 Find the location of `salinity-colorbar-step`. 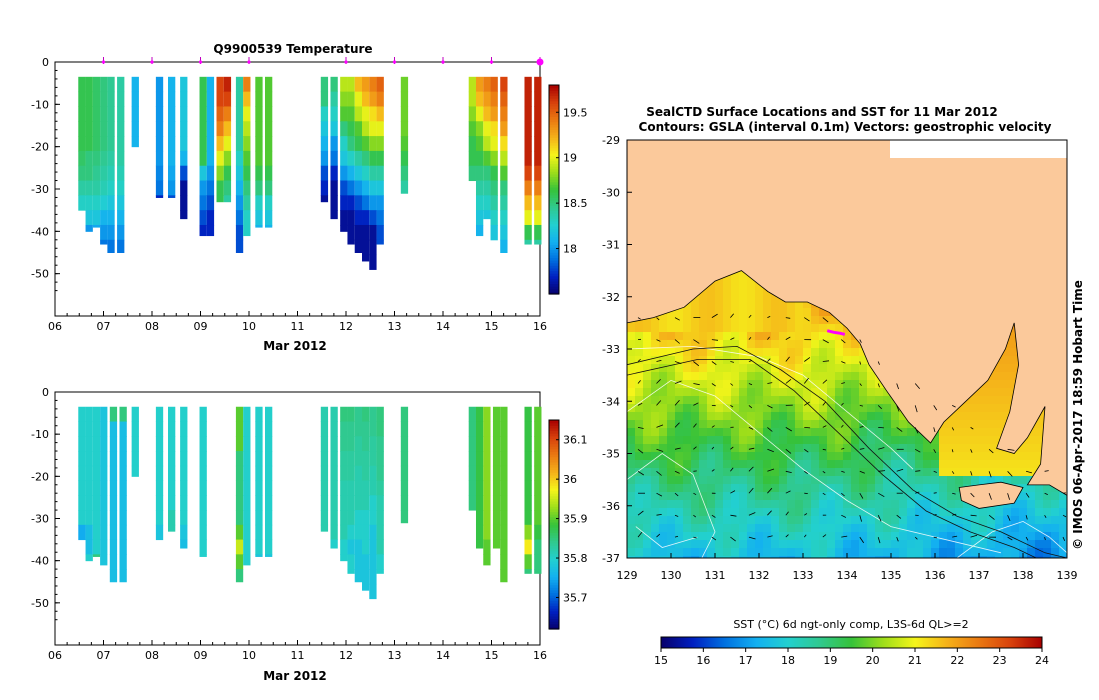

salinity-colorbar-step is located at coordinates (554, 508).